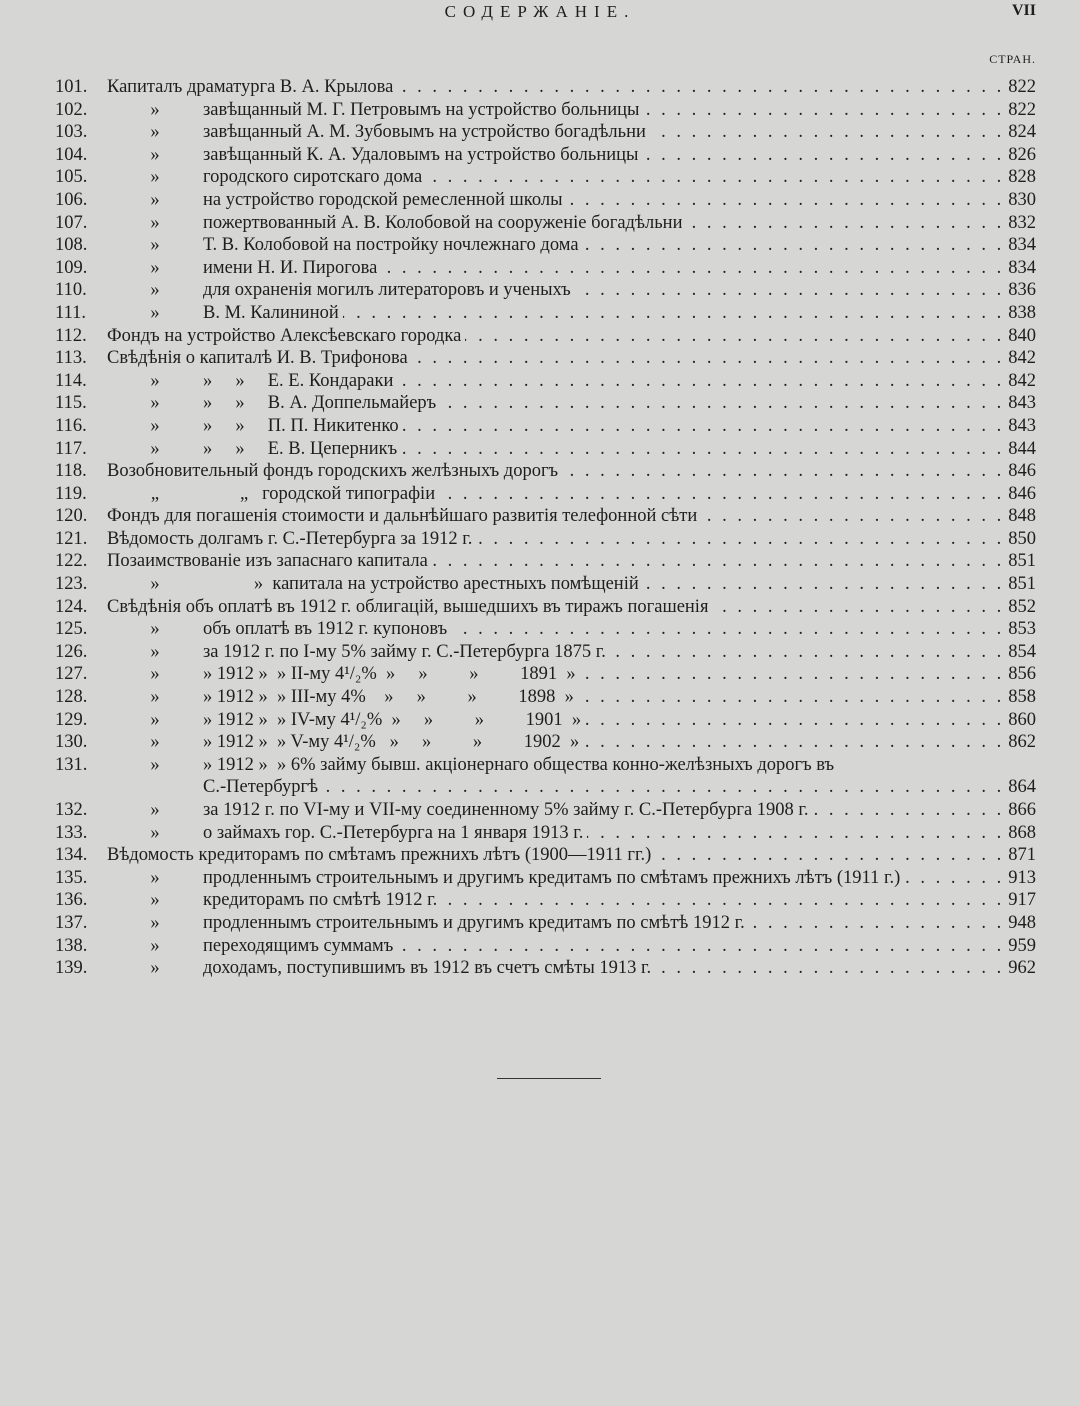  I want to click on entry-page: 852, so click(1022, 606).